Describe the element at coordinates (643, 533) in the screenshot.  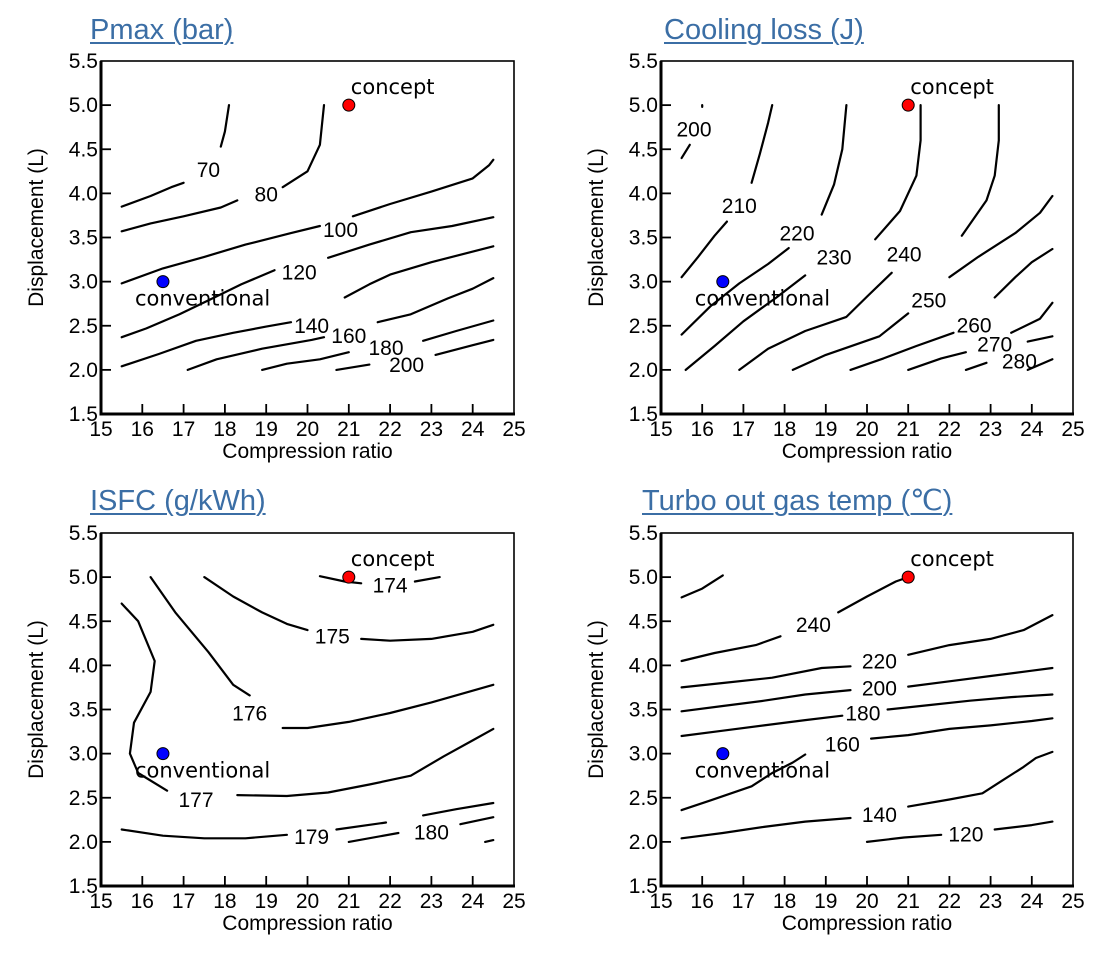
I see `y-tick-label: 5.5` at that location.